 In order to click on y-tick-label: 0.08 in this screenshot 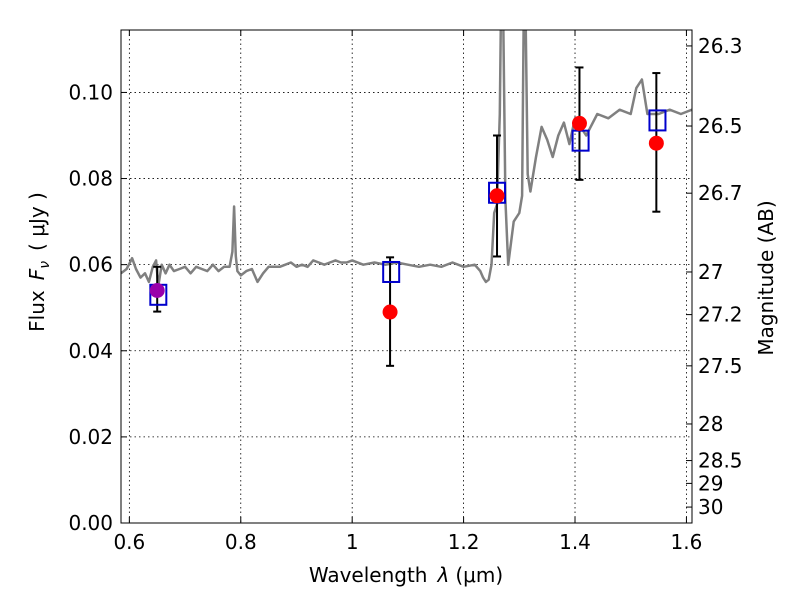, I will do `click(90, 179)`.